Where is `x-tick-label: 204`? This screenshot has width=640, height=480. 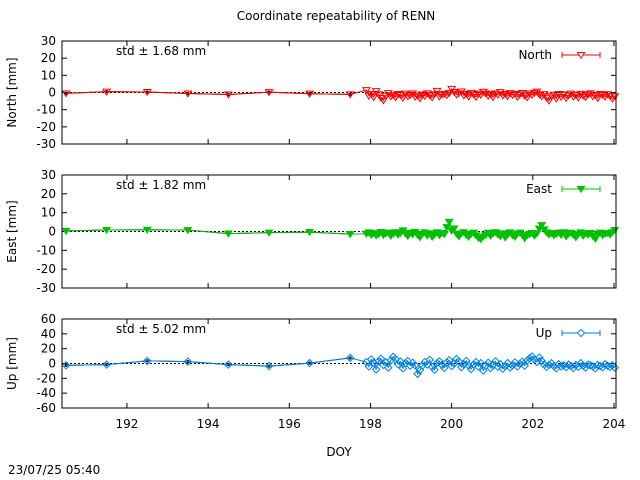 x-tick-label: 204 is located at coordinates (614, 424).